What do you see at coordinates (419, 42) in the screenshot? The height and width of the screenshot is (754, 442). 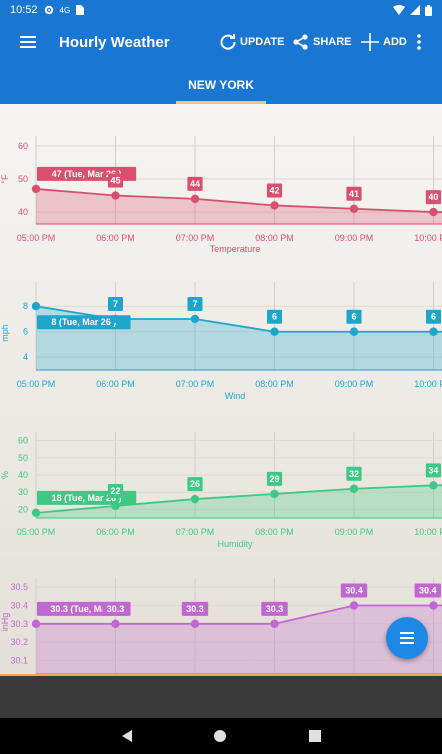 I see `more-options-icon` at bounding box center [419, 42].